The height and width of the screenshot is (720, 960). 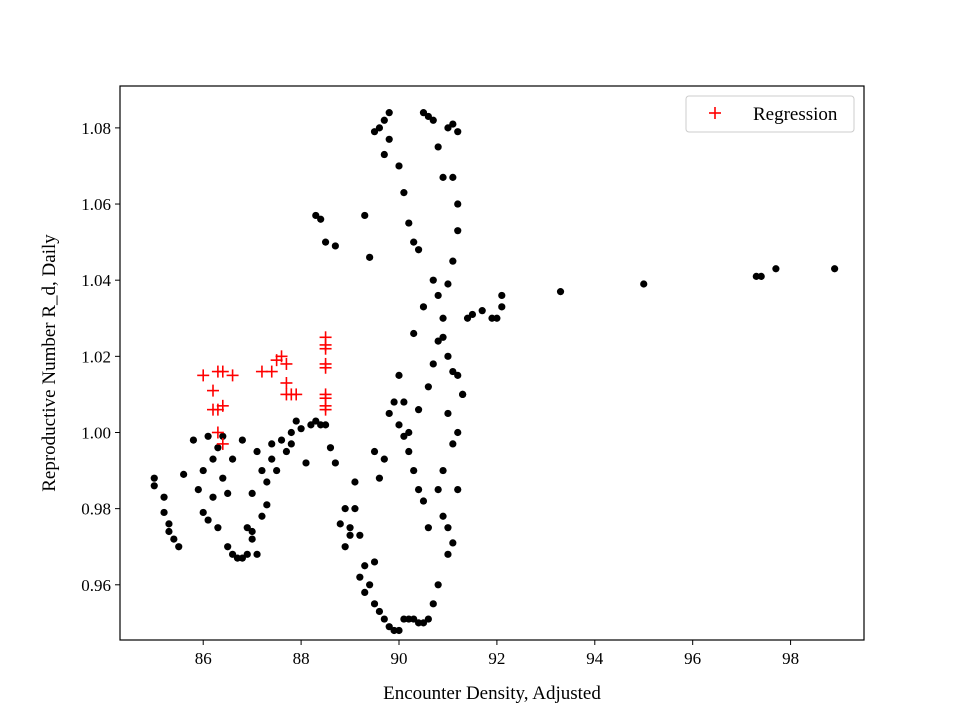 I want to click on y-tick-label: 0.96, so click(x=96, y=585).